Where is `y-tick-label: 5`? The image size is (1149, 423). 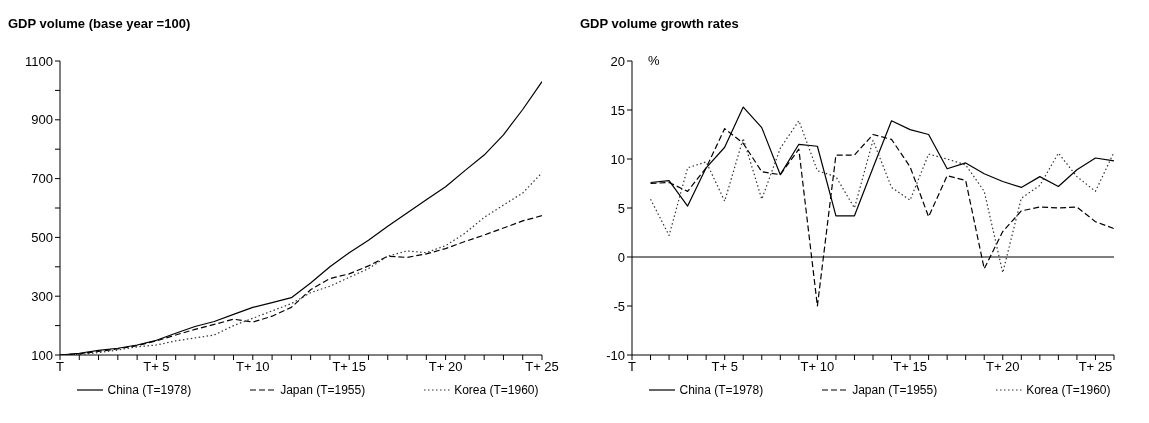 y-tick-label: 5 is located at coordinates (621, 208).